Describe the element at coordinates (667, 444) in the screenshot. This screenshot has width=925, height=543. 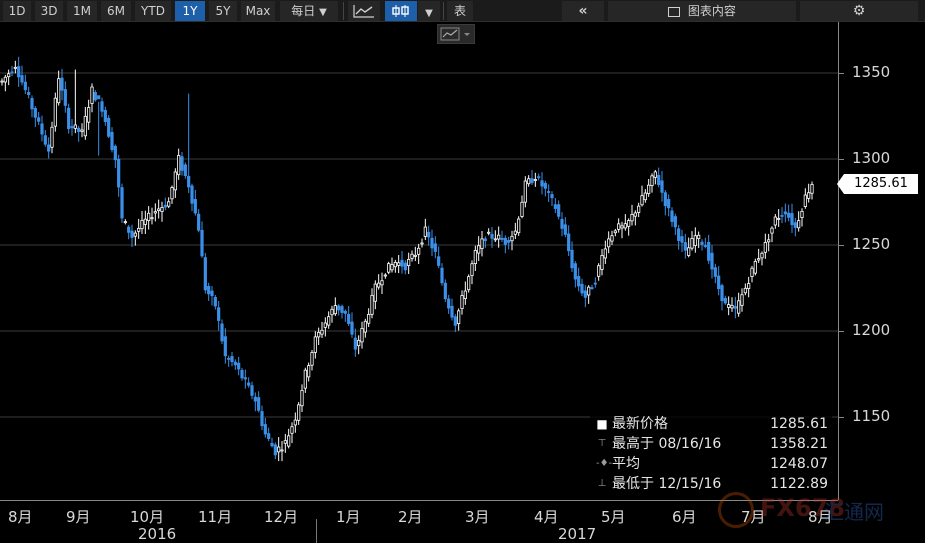
I see `stat-high-label: 最高于 08/16/16` at that location.